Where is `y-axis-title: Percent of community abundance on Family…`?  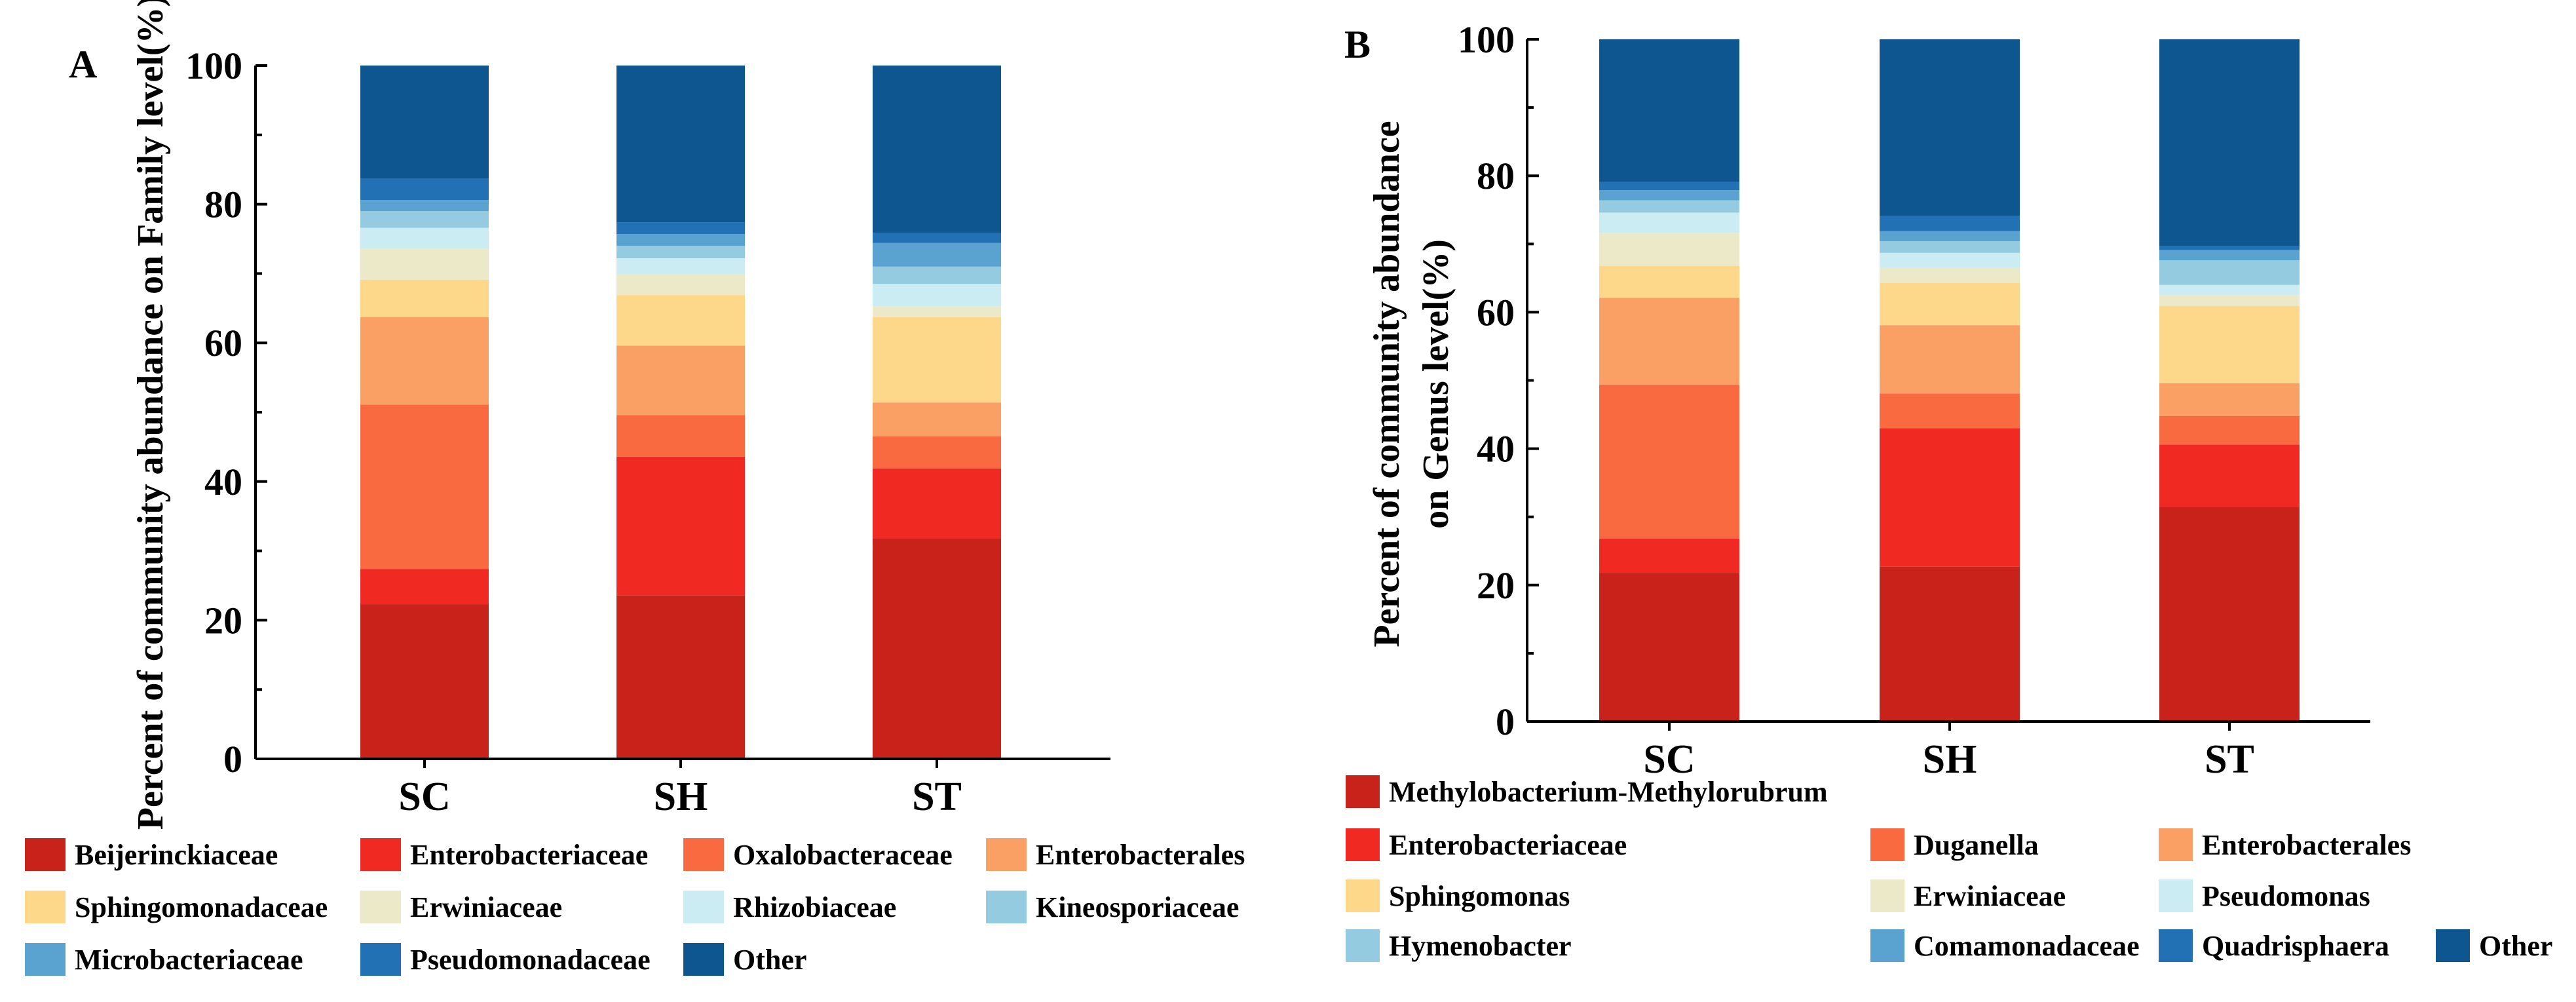
y-axis-title: Percent of community abundance on Family… is located at coordinates (150, 415).